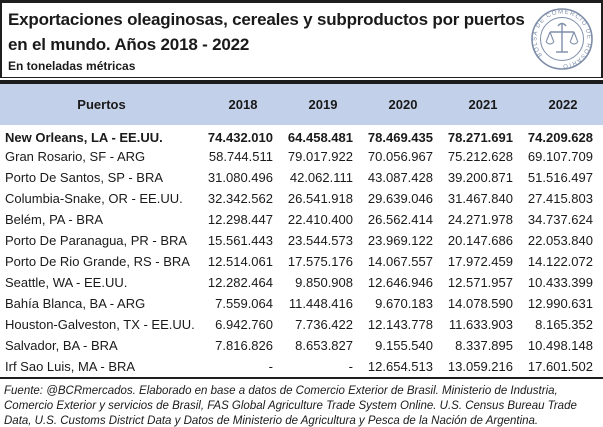 The image size is (603, 427). Describe the element at coordinates (400, 156) in the screenshot. I see `value-cell: 70.056.967` at that location.